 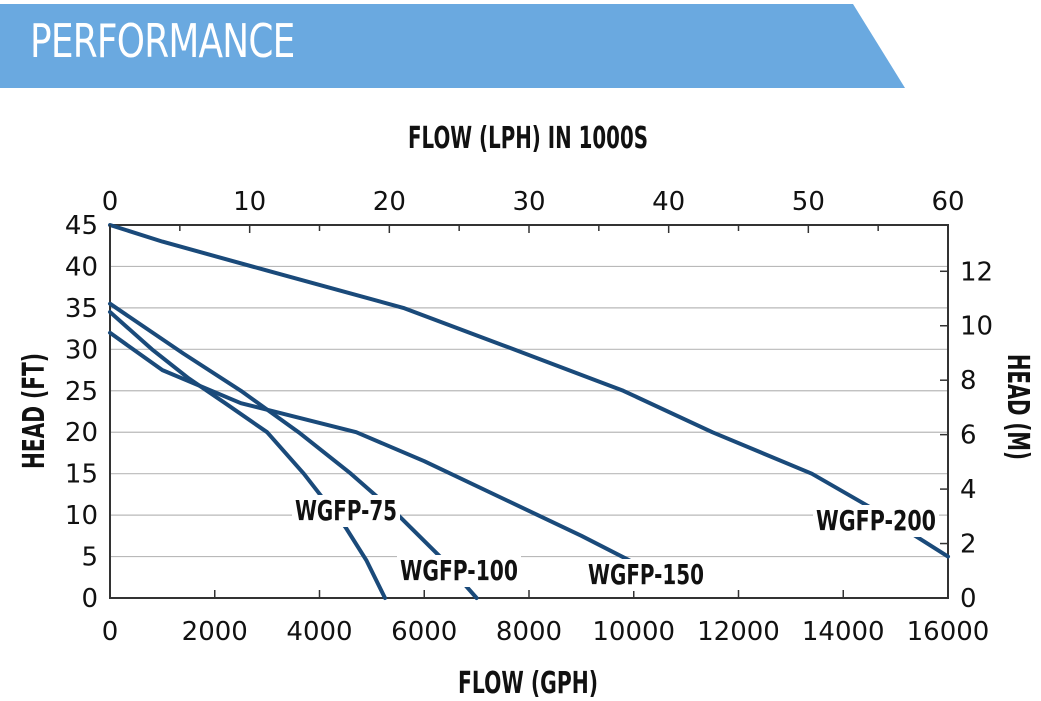 I want to click on series-label-wgfp-150: WGFP-150, so click(x=646, y=574).